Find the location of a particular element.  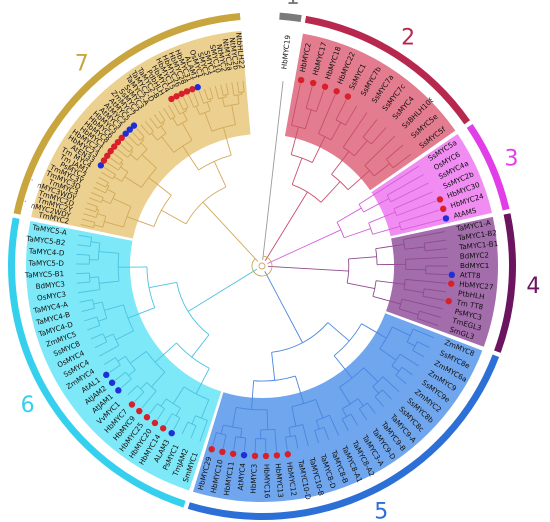

leaf-label: NtMYC2b is located at coordinates (234, 54).